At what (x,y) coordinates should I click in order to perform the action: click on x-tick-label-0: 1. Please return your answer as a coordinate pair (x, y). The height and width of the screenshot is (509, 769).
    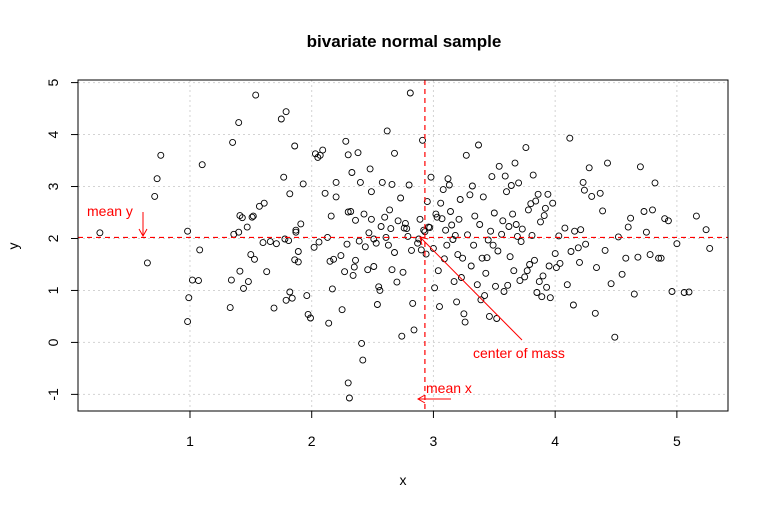
    Looking at the image, I should click on (190, 441).